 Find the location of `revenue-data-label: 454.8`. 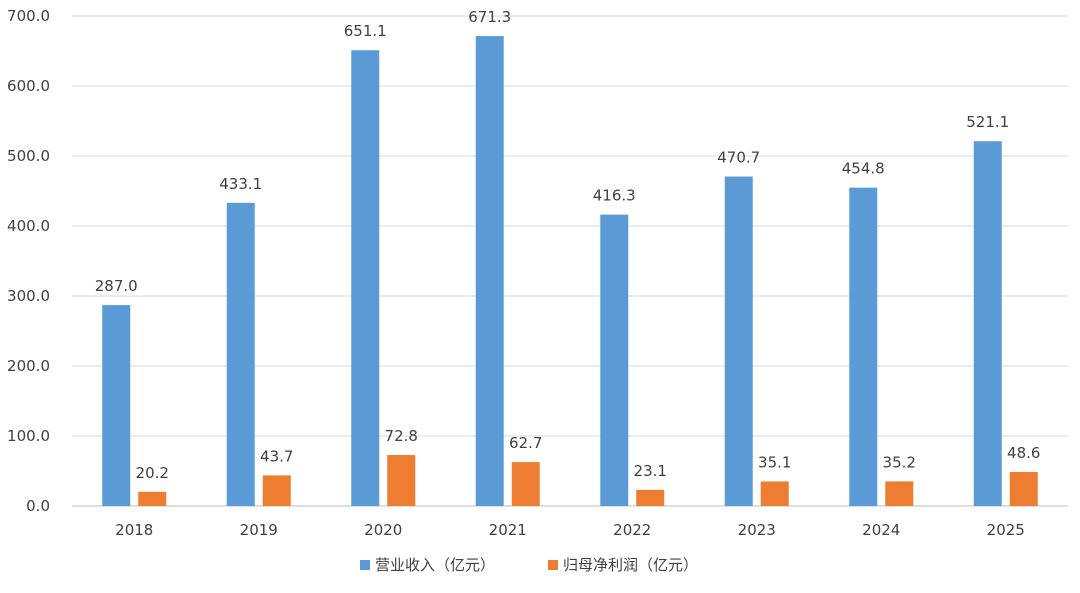

revenue-data-label: 454.8 is located at coordinates (863, 169).